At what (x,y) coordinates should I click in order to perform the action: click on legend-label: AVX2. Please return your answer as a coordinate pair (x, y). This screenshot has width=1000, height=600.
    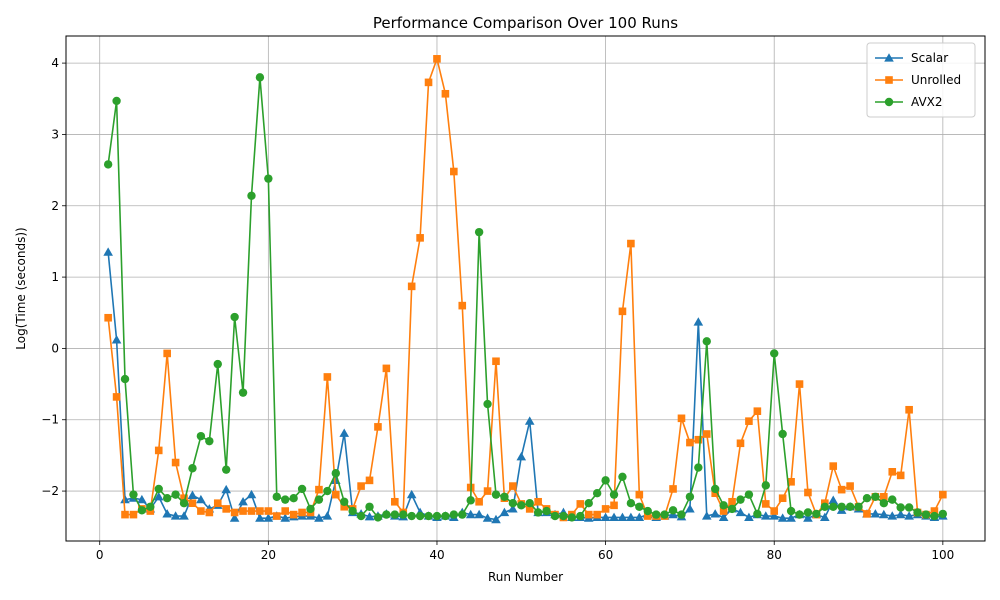
    Looking at the image, I should click on (927, 102).